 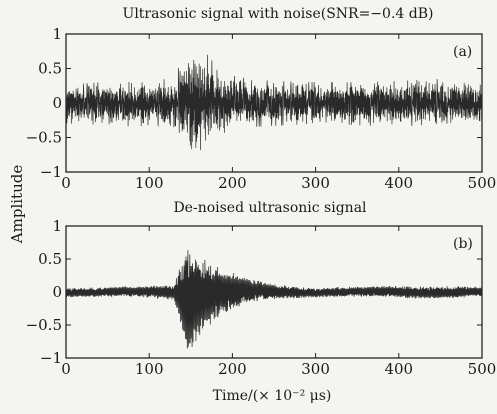 What do you see at coordinates (270, 208) in the screenshot?
I see `panel-b-title: De-noised ultrasonic signal` at bounding box center [270, 208].